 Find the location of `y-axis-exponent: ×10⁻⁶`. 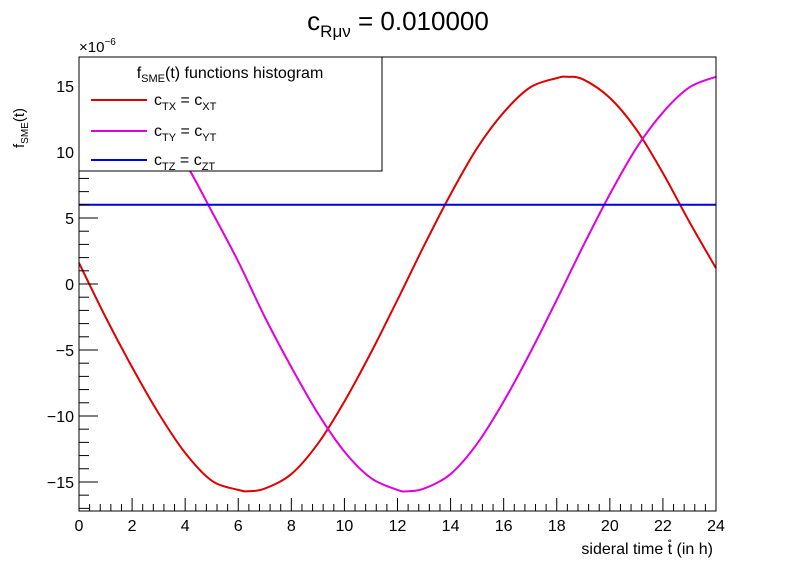

y-axis-exponent: ×10⁻⁶ is located at coordinates (97, 46).